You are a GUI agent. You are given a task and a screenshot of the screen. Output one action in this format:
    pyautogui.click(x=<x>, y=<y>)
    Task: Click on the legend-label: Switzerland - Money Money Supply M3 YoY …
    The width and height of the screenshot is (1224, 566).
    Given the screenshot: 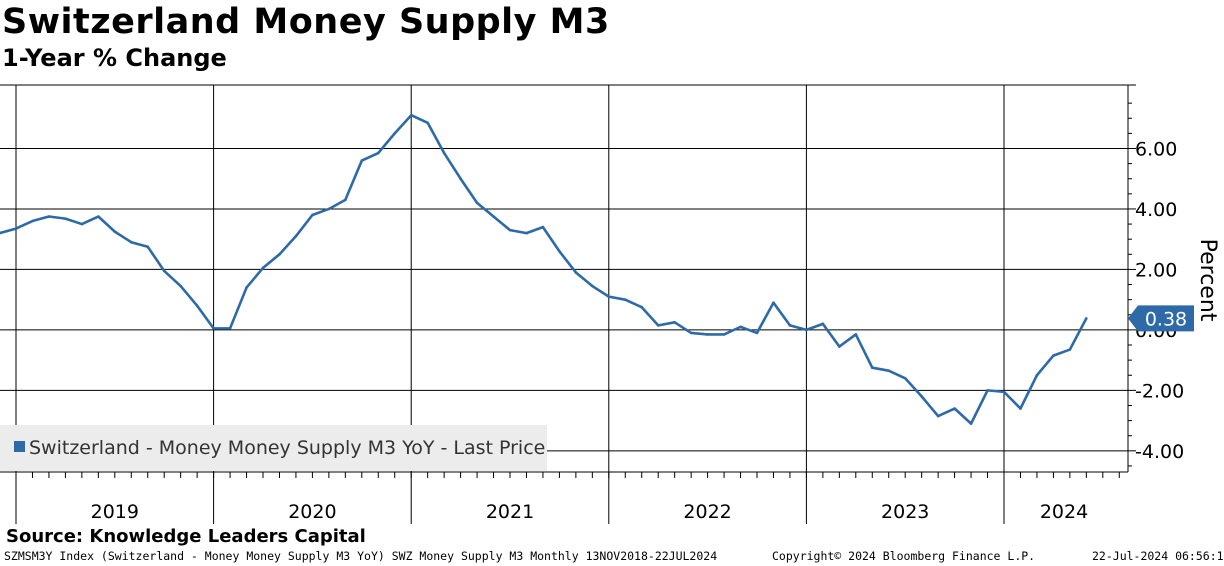 What is the action you would take?
    pyautogui.click(x=287, y=448)
    